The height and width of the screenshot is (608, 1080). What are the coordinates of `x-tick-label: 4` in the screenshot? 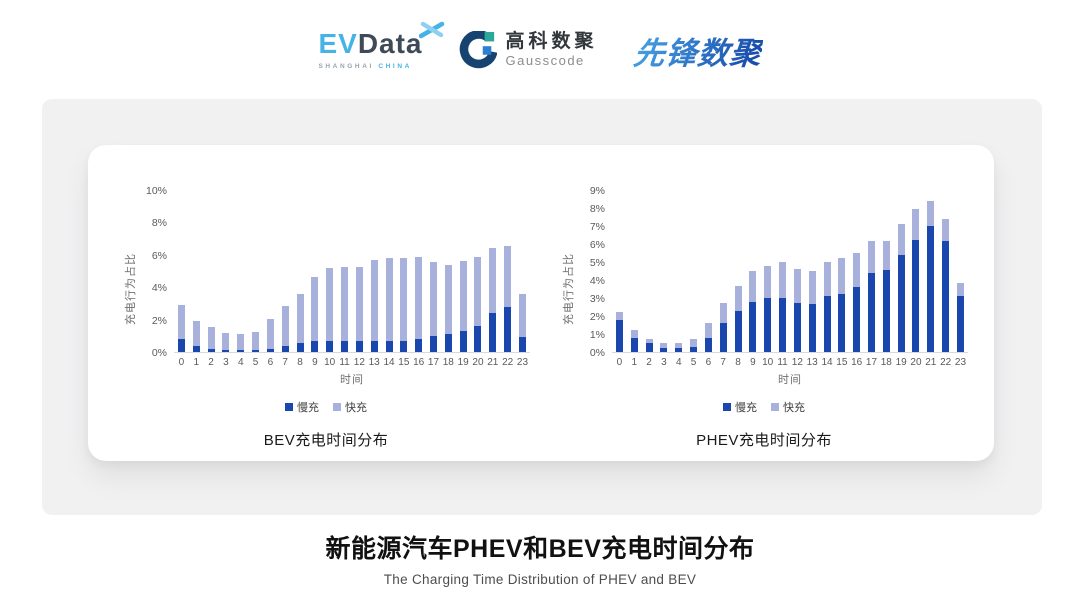 It's located at (240, 362).